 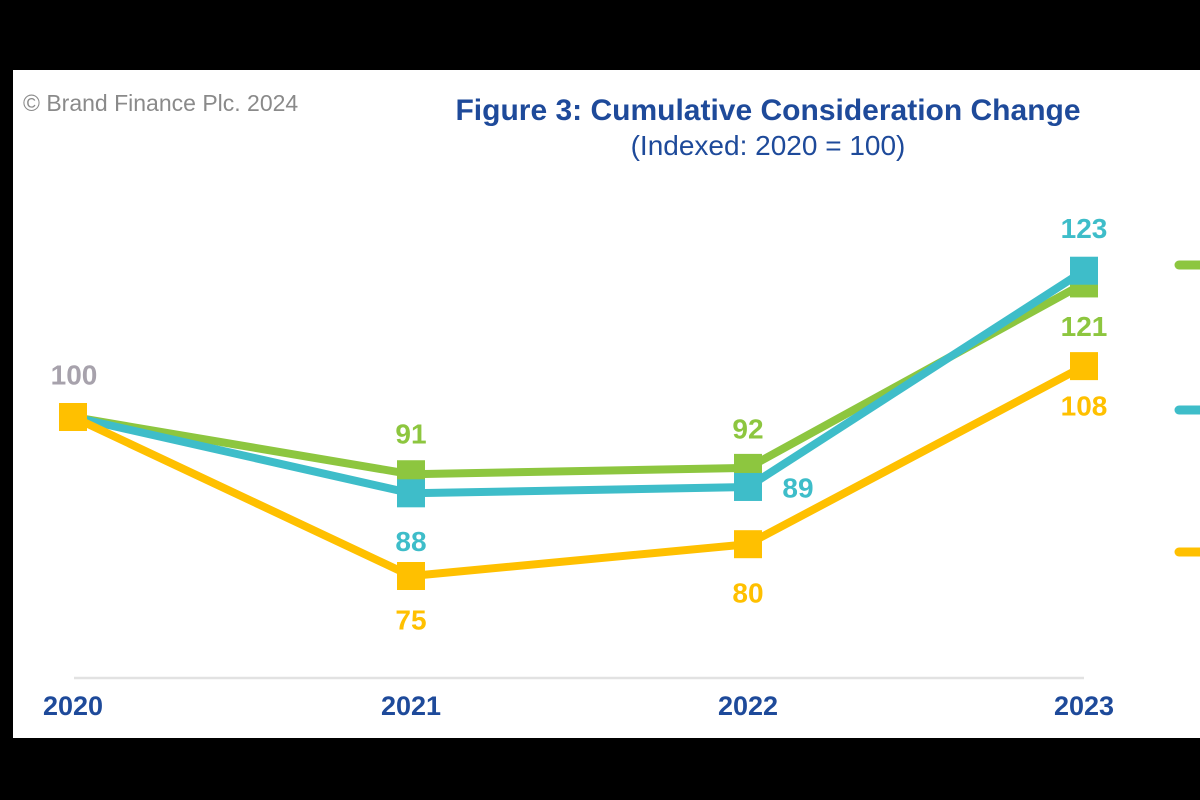 What do you see at coordinates (410, 434) in the screenshot?
I see `value-label-green-2021: 91` at bounding box center [410, 434].